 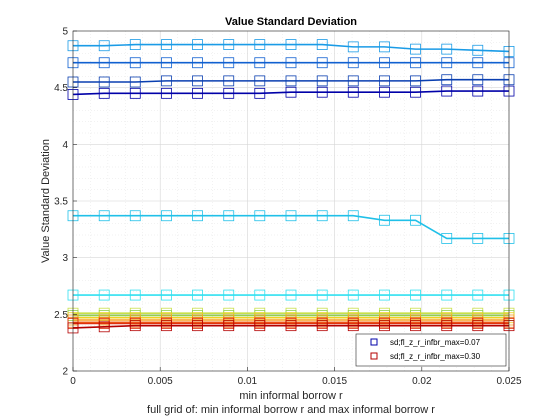 I want to click on x-tick-label: 0.005, so click(x=160, y=381).